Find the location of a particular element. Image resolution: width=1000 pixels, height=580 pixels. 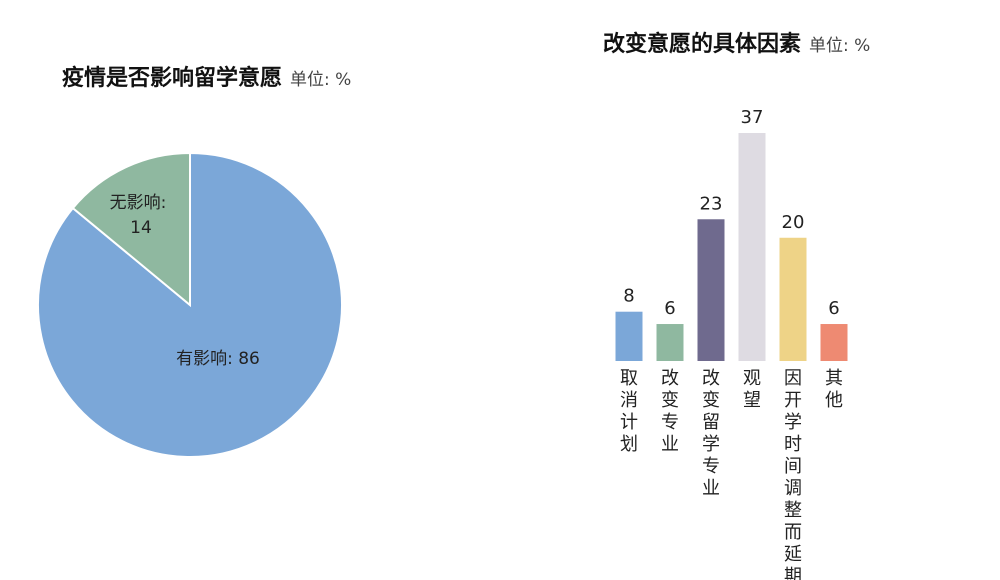

bar-category-5: 其他 is located at coordinates (834, 389).